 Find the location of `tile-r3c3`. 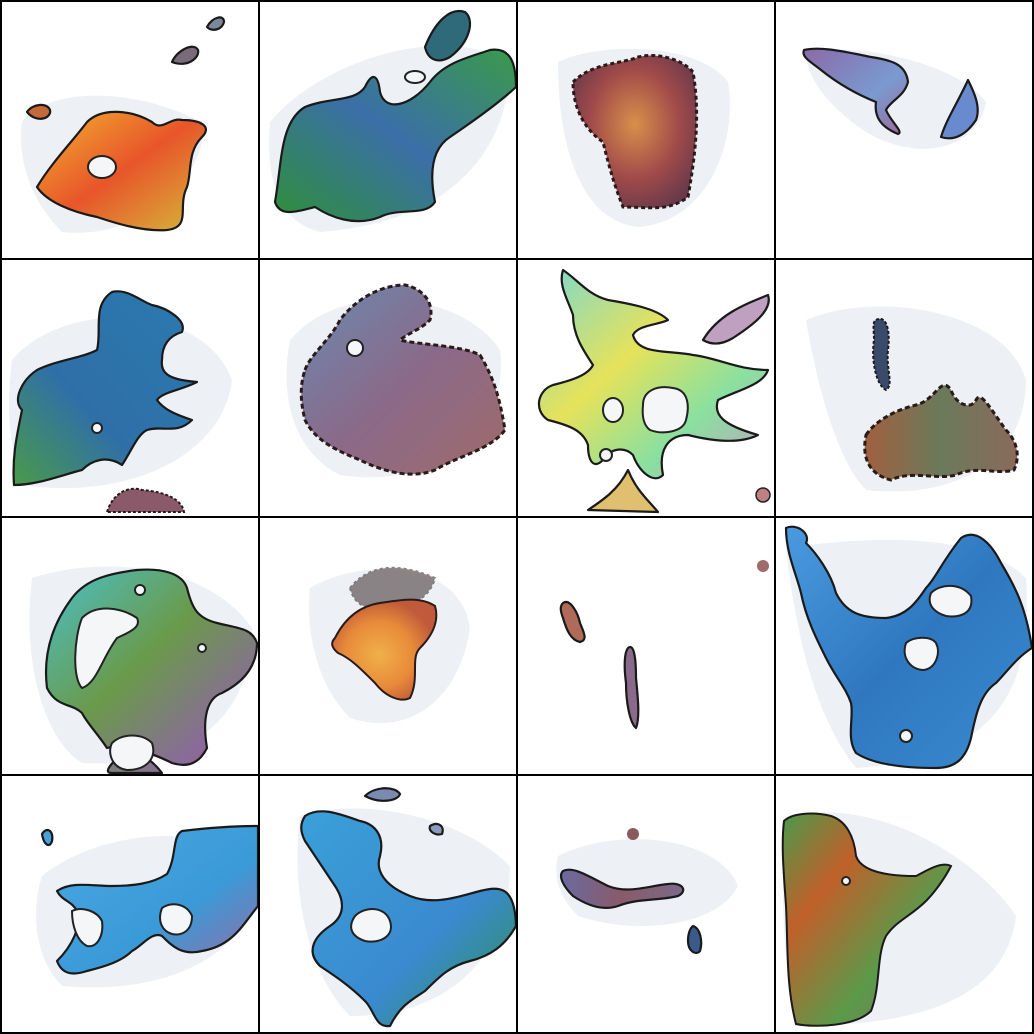

tile-r3c3 is located at coordinates (646, 646).